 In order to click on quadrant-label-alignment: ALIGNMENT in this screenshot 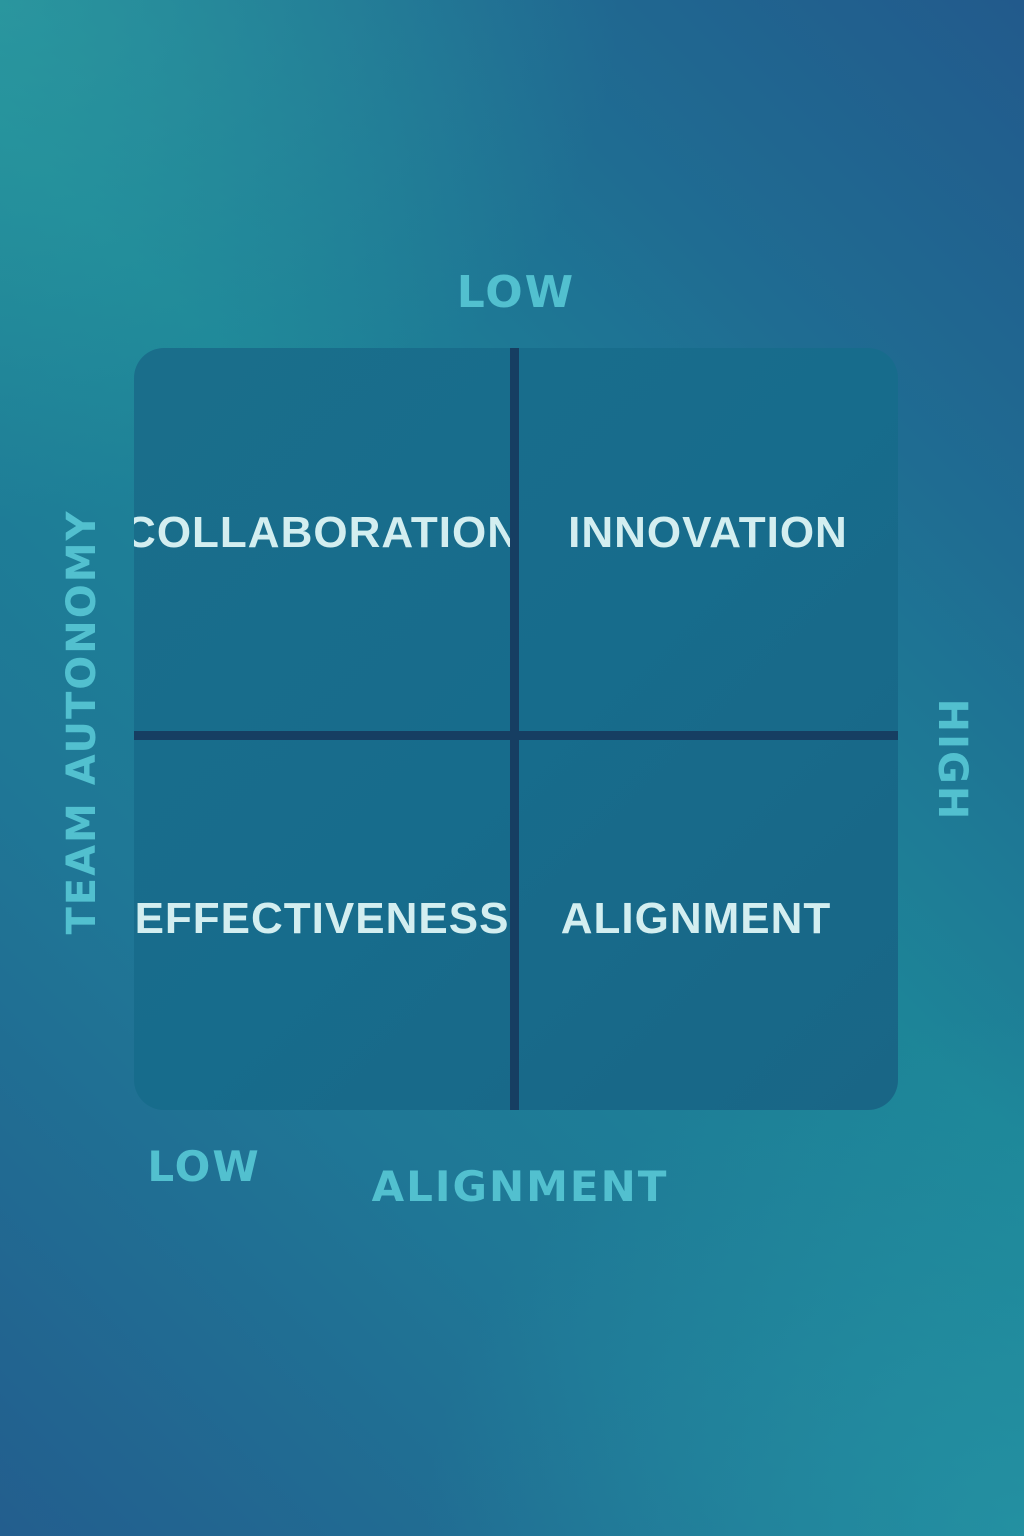, I will do `click(696, 918)`.